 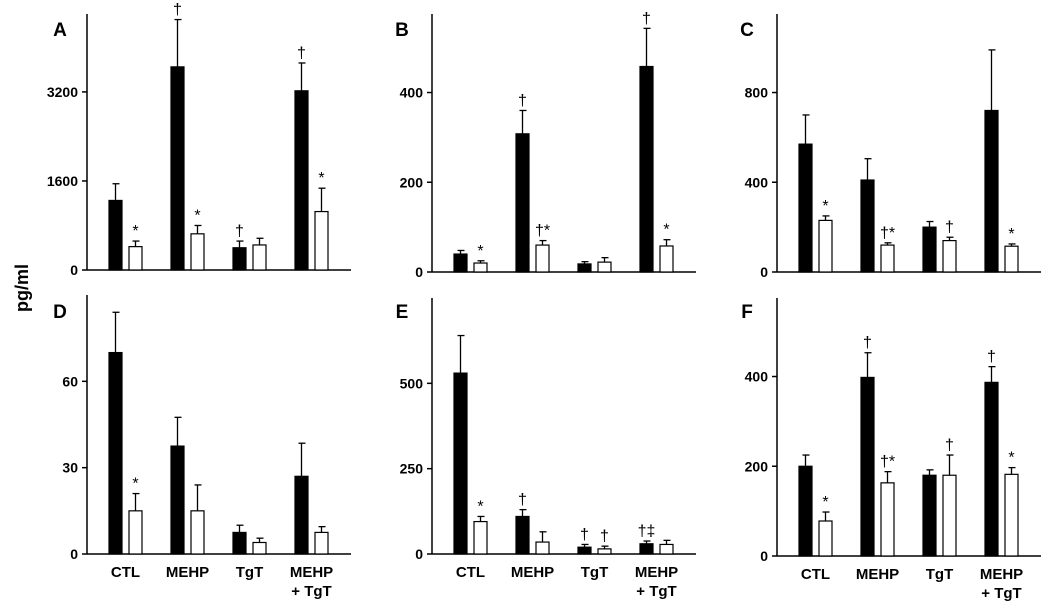 What do you see at coordinates (412, 383) in the screenshot?
I see `y-tick-label: 500` at bounding box center [412, 383].